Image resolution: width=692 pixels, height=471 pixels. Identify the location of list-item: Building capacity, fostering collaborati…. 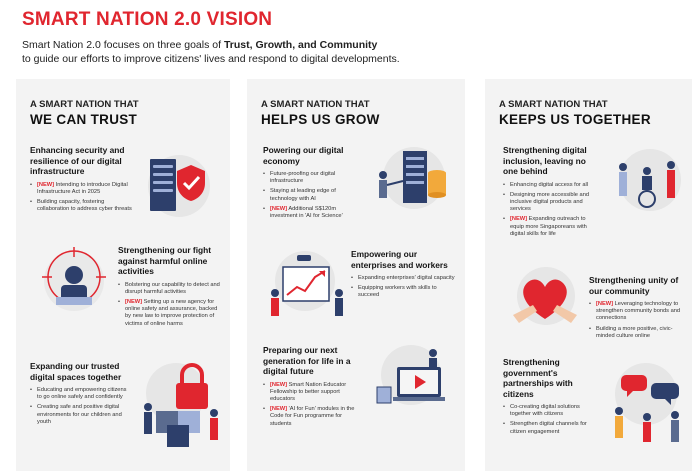
(82, 206).